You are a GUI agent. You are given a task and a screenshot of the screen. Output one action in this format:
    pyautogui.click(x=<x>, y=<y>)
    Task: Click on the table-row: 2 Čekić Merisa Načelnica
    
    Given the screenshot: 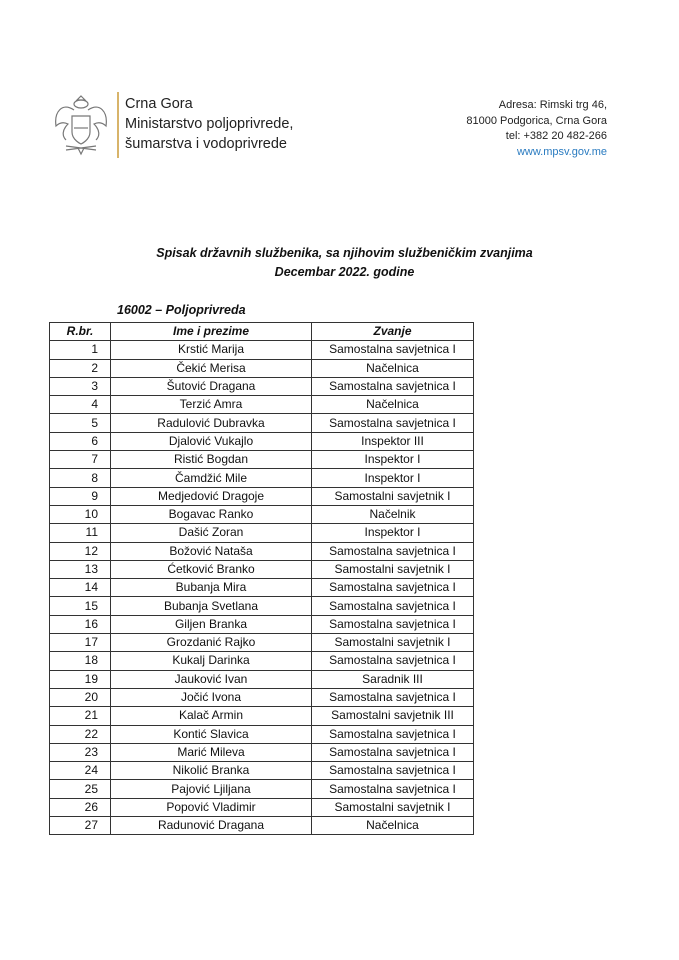 What is the action you would take?
    pyautogui.click(x=261, y=368)
    